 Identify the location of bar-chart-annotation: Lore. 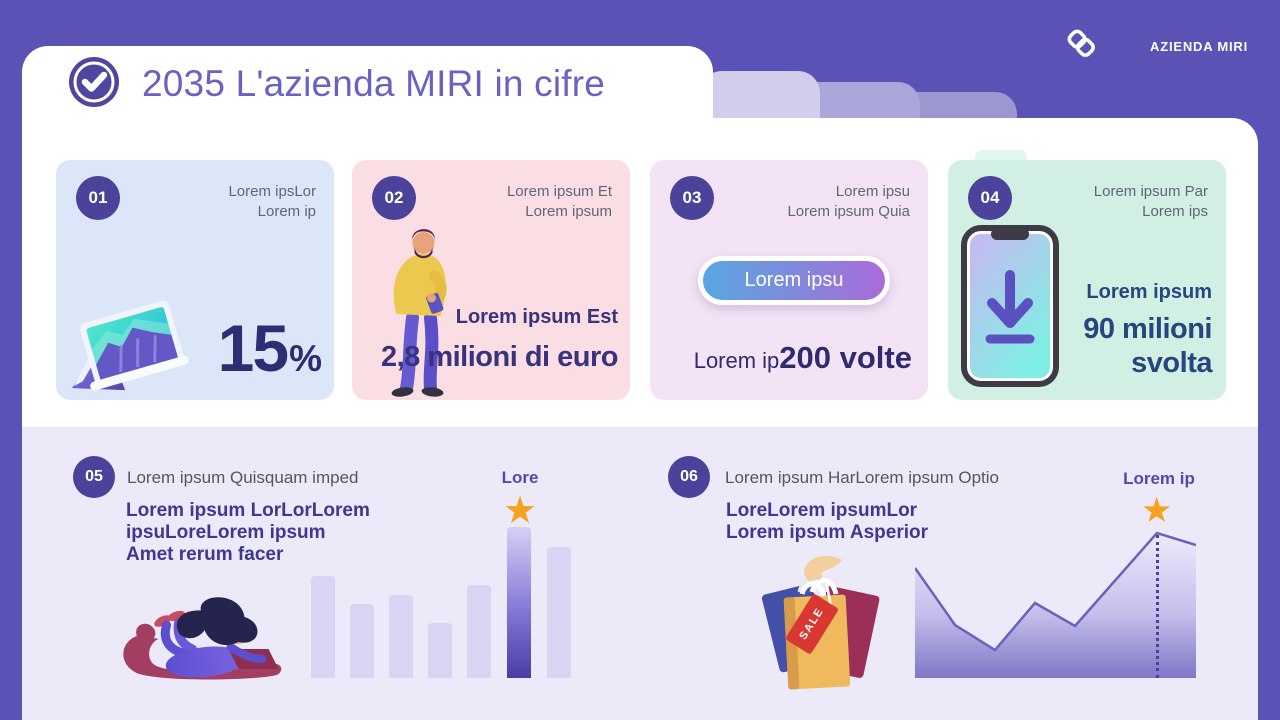
(520, 477).